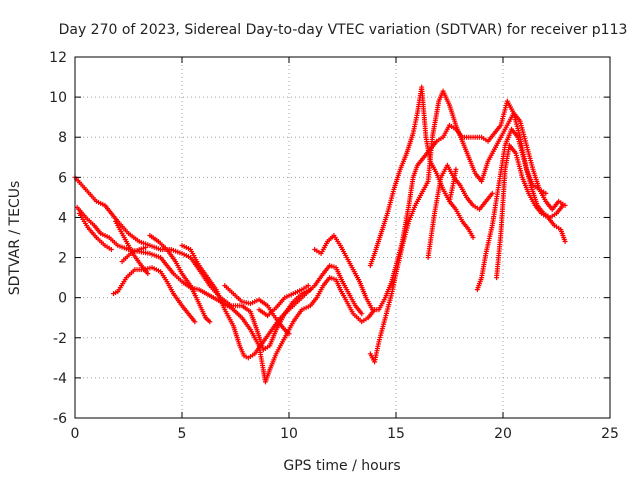 The width and height of the screenshot is (640, 480). What do you see at coordinates (60, 419) in the screenshot?
I see `y-tick-label: -6` at bounding box center [60, 419].